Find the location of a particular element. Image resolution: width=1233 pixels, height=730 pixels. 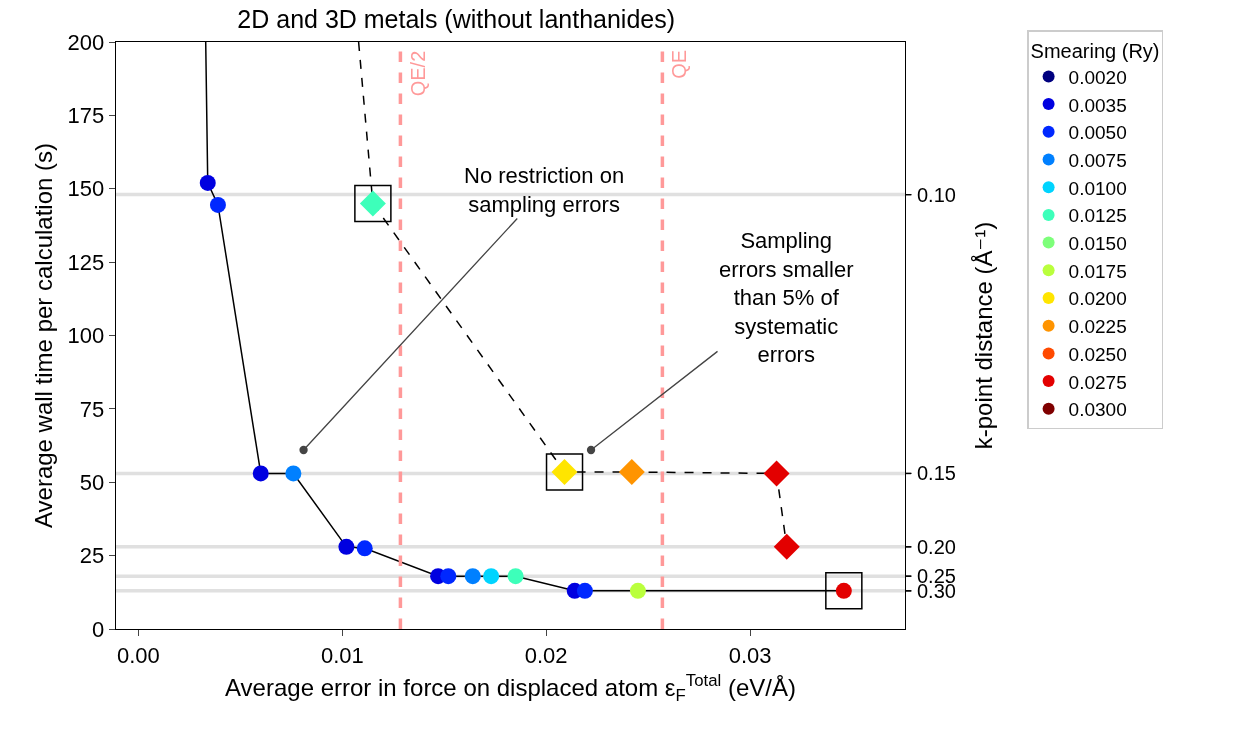

chart-title: 2D and 3D metals (without lanthanides) is located at coordinates (456, 19).